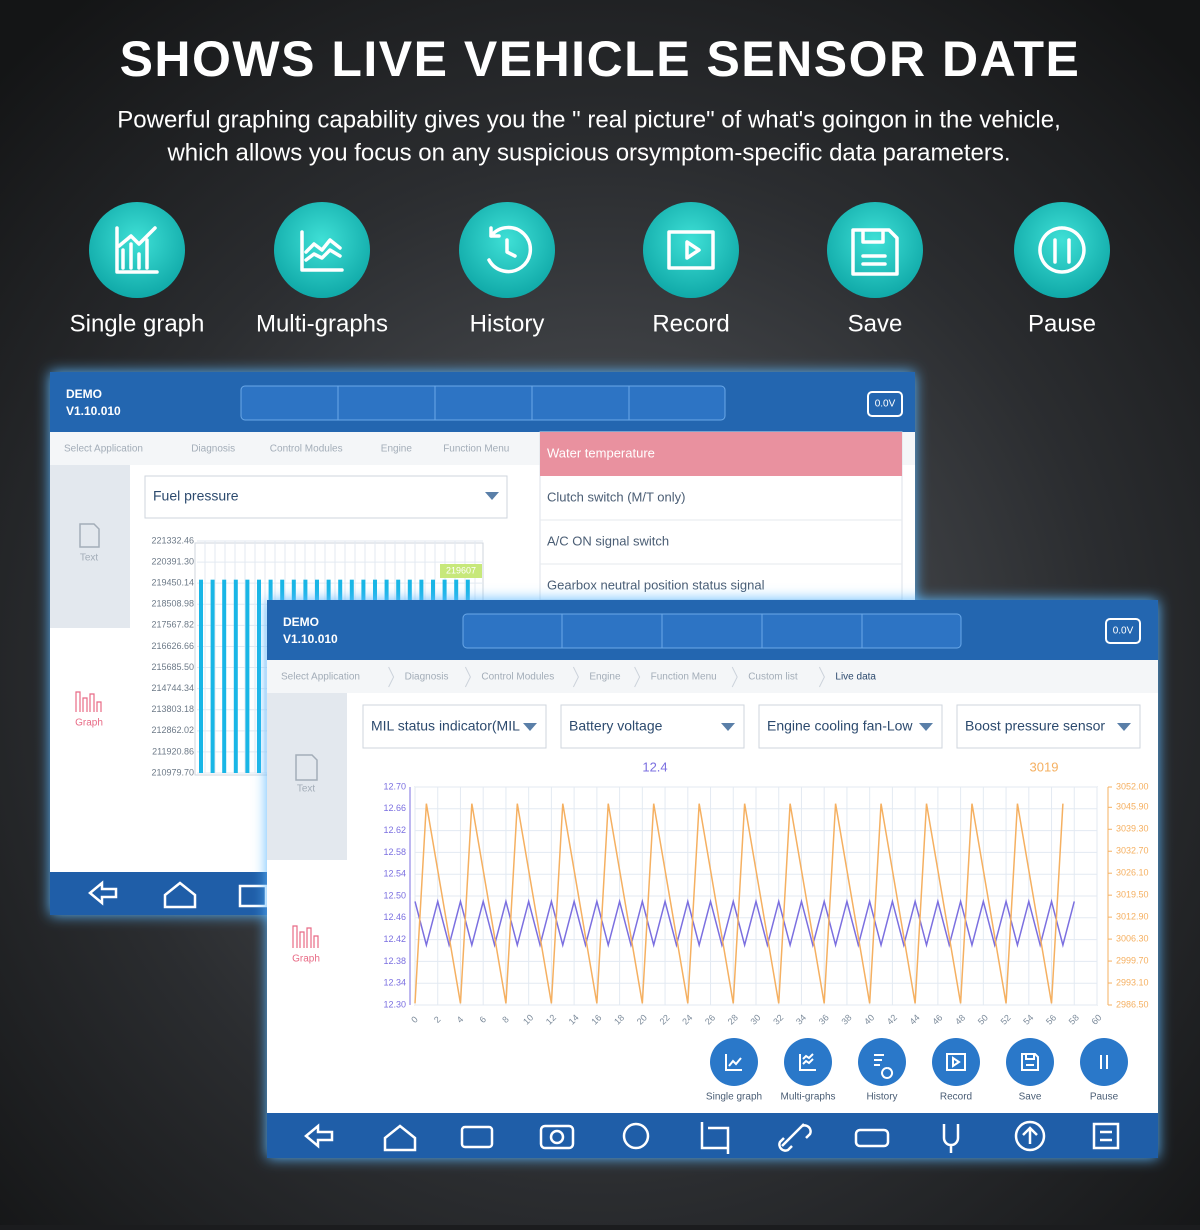 The width and height of the screenshot is (1200, 1230). Describe the element at coordinates (507, 323) in the screenshot. I see `feature-label: History` at that location.